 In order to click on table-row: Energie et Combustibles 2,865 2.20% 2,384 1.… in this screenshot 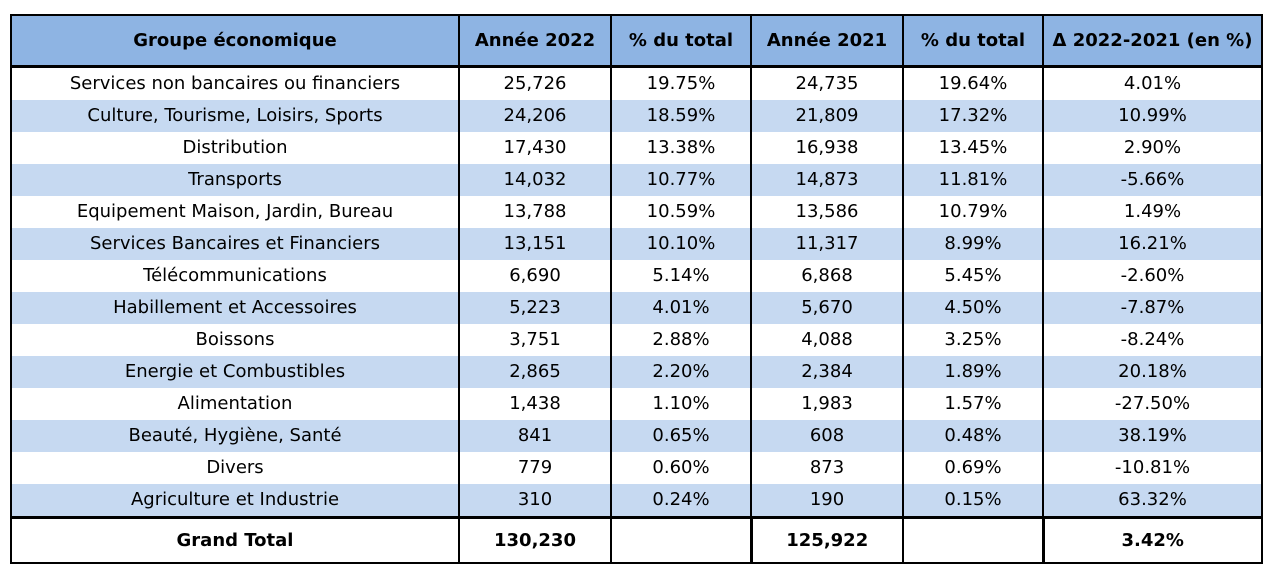, I will do `click(636, 372)`.